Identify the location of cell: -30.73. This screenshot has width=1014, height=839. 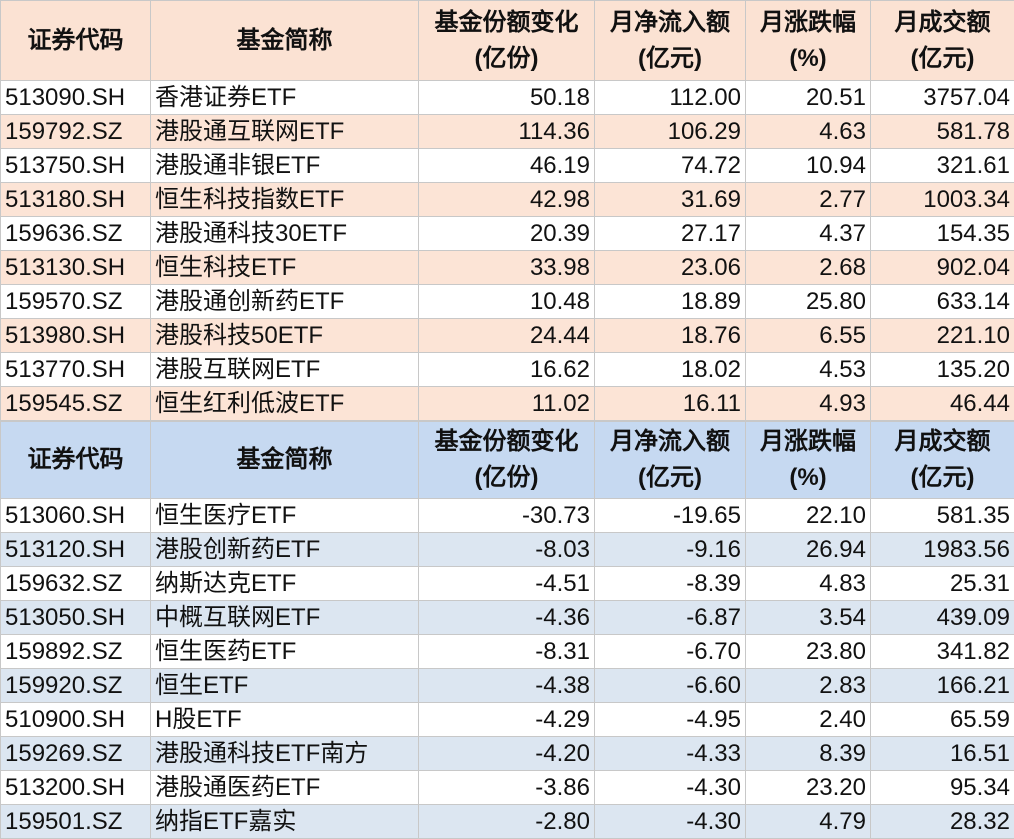
(507, 516).